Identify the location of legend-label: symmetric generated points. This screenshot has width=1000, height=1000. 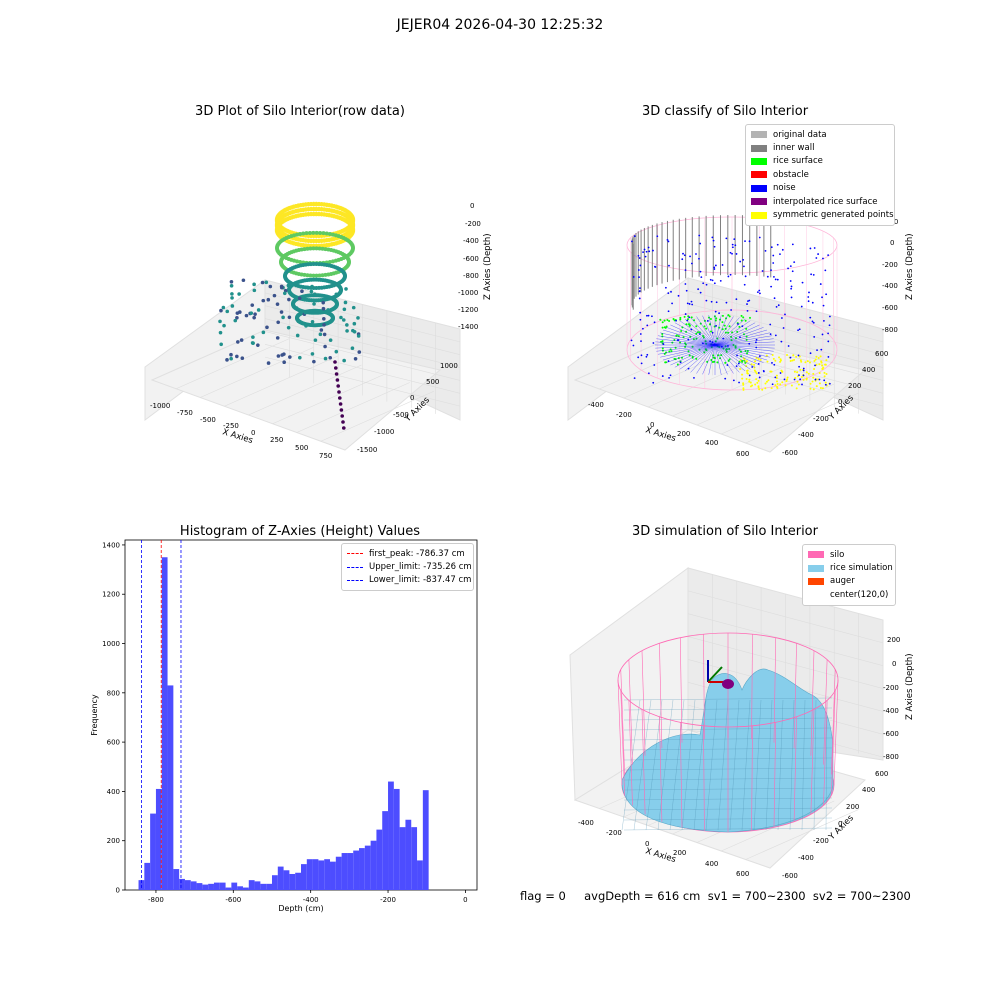
(833, 215).